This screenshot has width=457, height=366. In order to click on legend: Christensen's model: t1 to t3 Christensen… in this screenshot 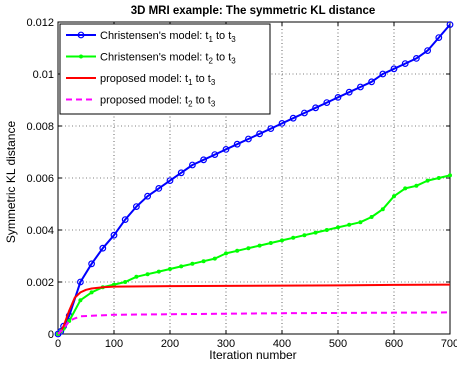, I will do `click(165, 69)`.